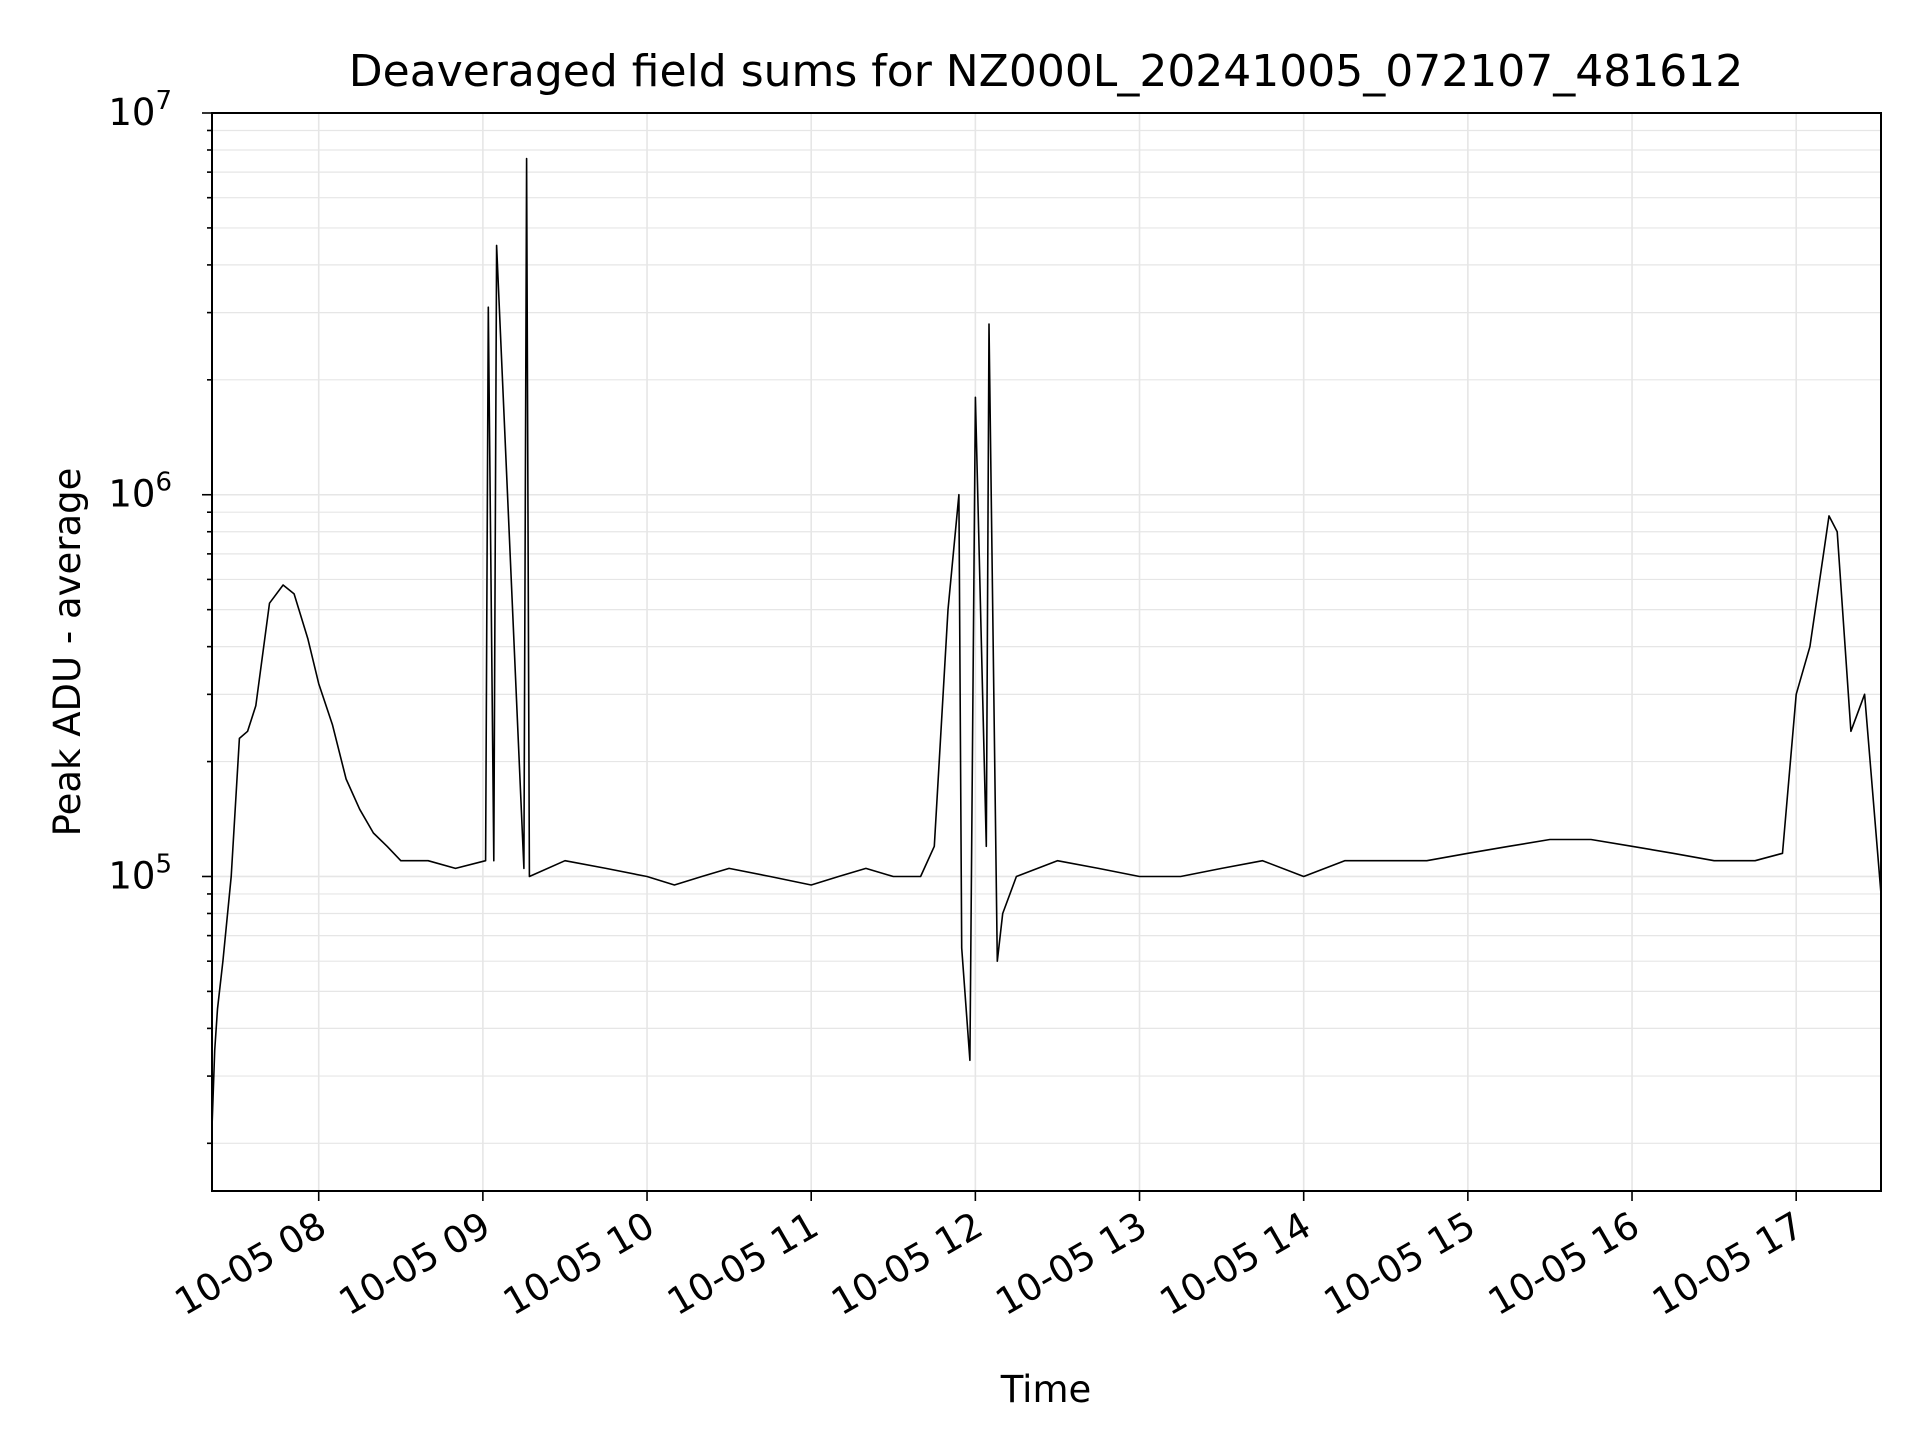  Describe the element at coordinates (67, 652) in the screenshot. I see `y-axis-label: Peak ADU - average` at that location.